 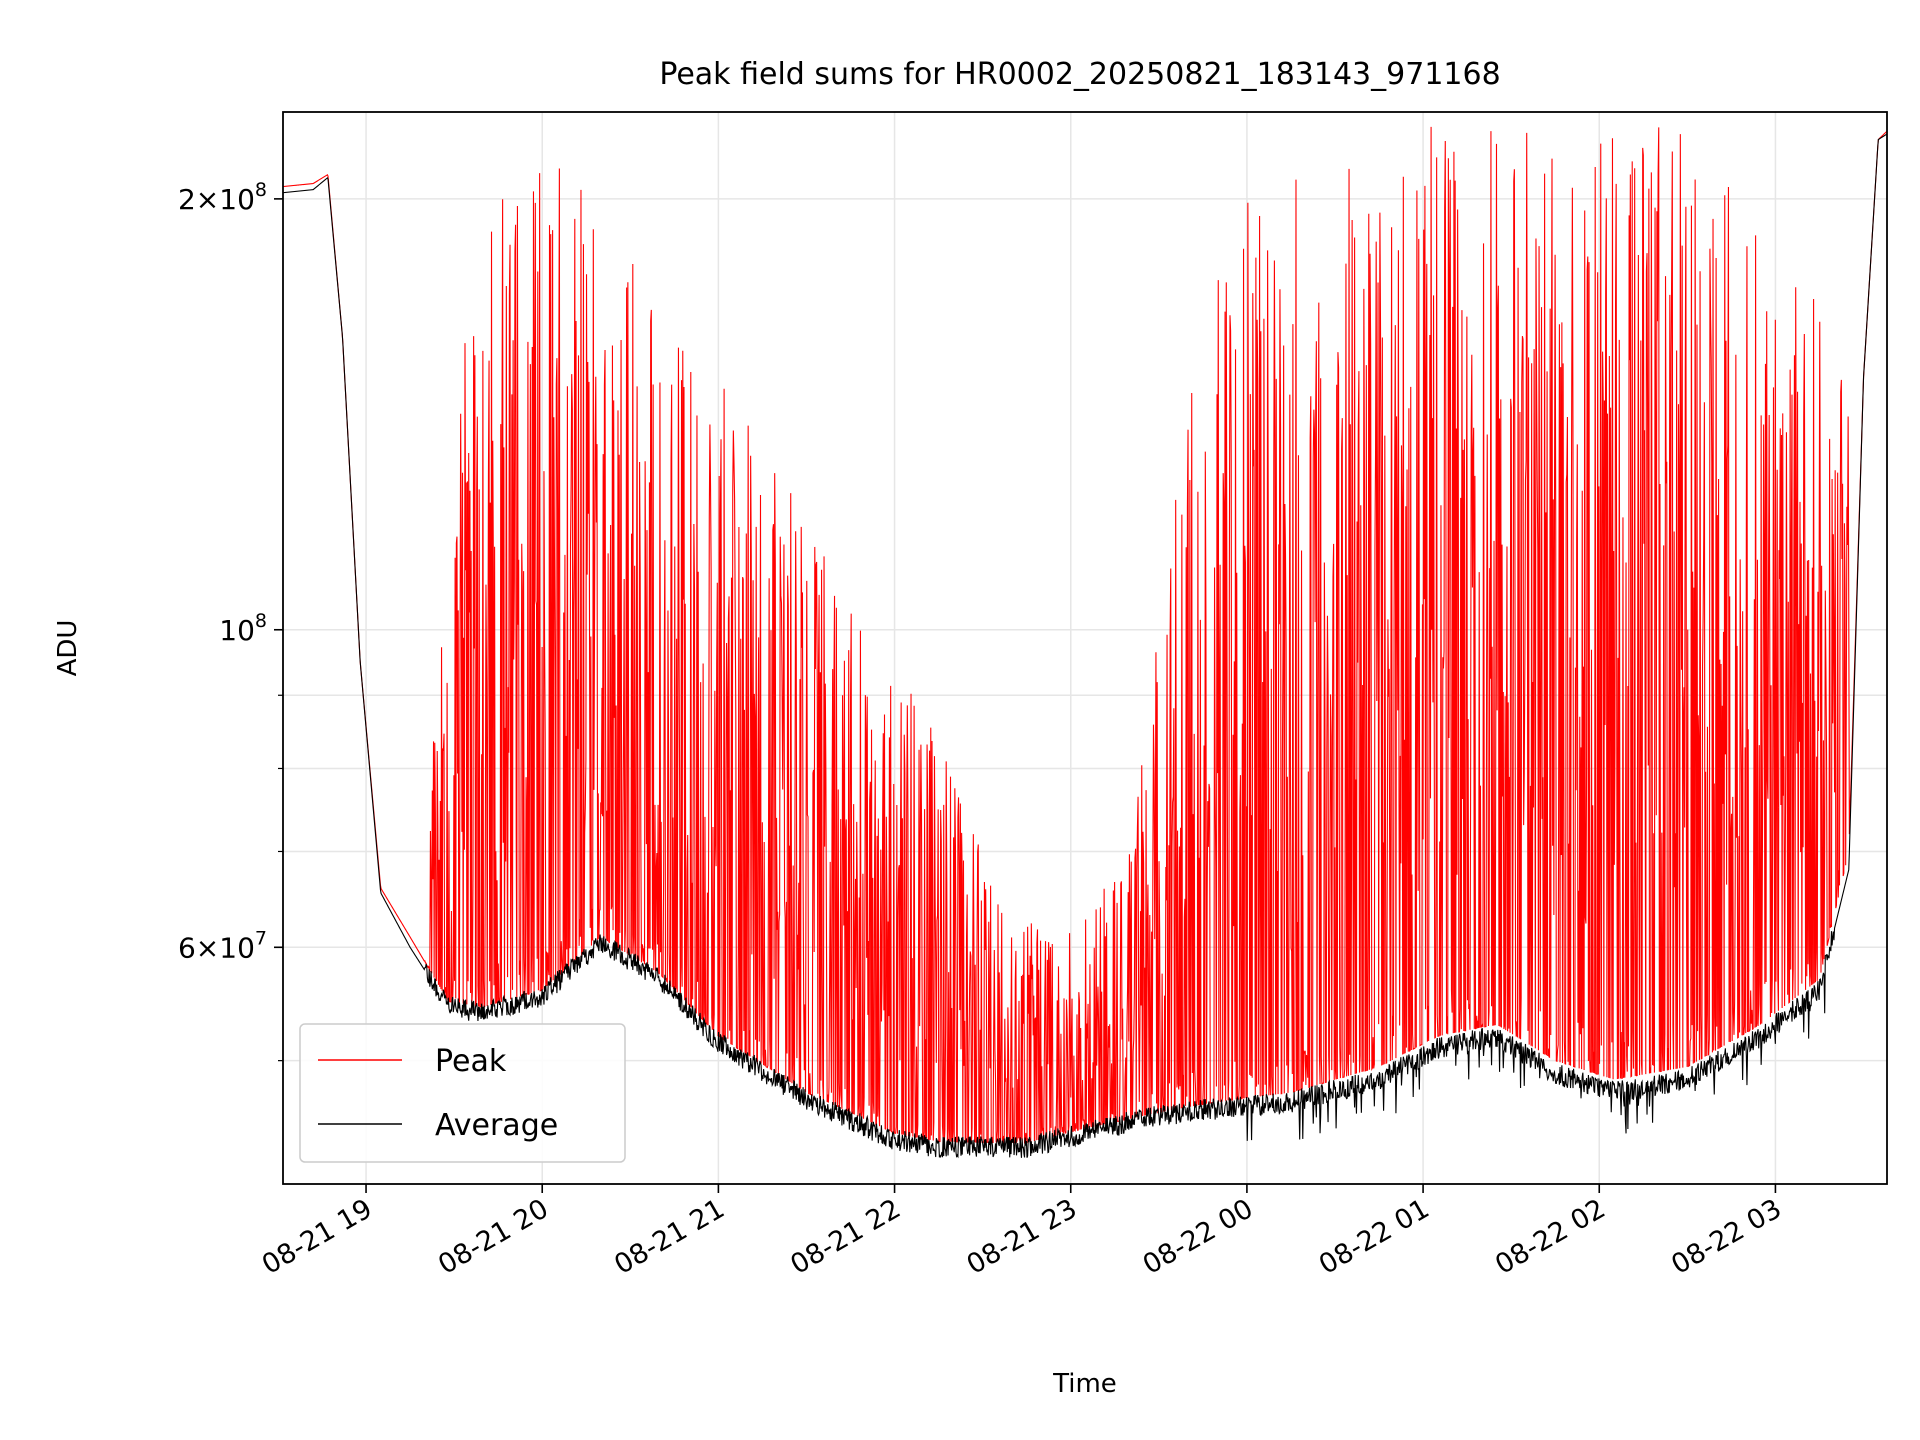 I want to click on y-tick-label: 6×10⁷, so click(x=222, y=945).